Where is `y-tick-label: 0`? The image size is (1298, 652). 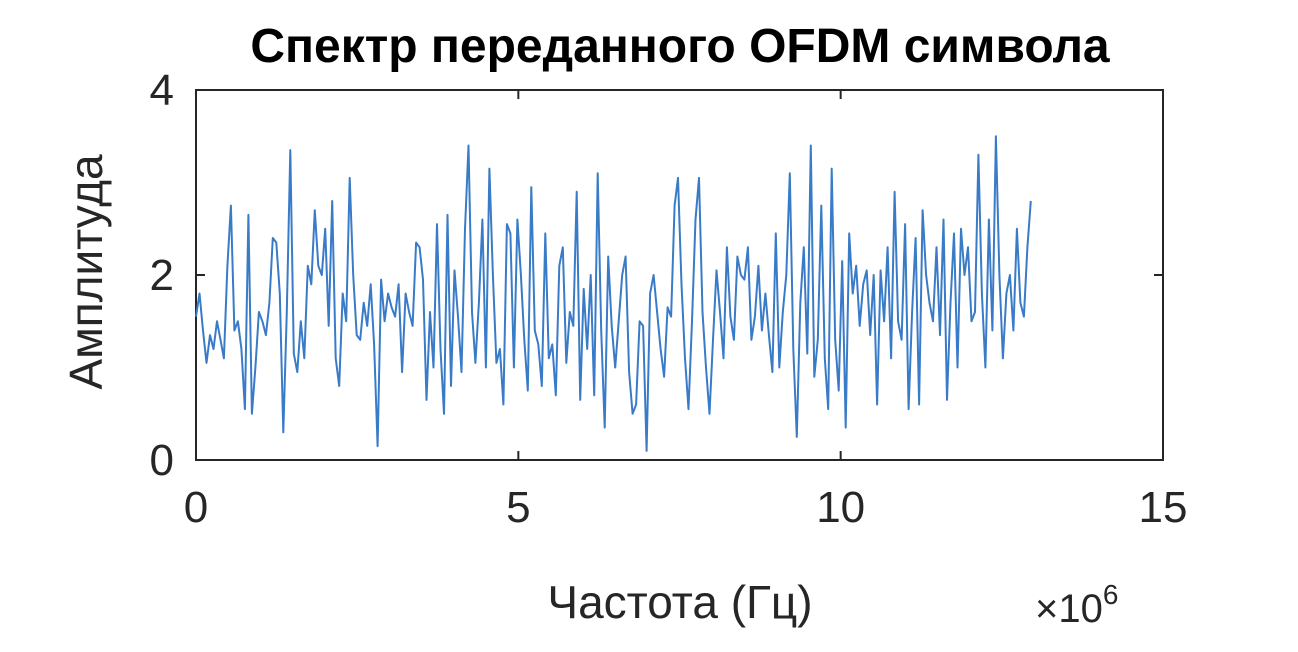 y-tick-label: 0 is located at coordinates (162, 460).